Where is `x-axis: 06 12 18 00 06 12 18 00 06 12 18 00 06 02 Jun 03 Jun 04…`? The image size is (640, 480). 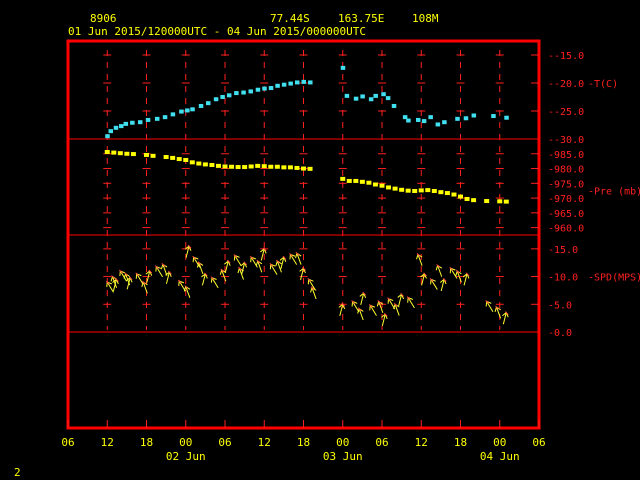 x-axis: 06 12 18 00 06 12 18 00 06 12 18 00 06 02 Jun 03 Jun 04… is located at coordinates (303, 441).